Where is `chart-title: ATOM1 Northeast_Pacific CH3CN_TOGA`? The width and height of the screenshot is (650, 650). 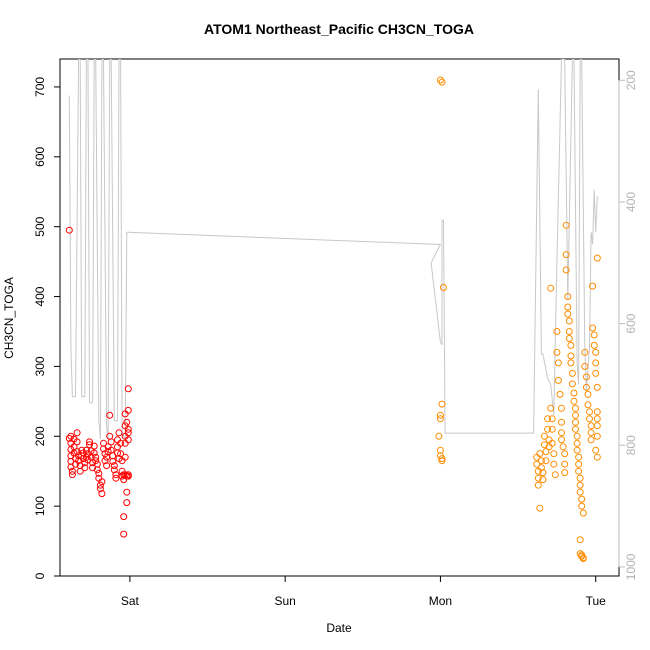 chart-title: ATOM1 Northeast_Pacific CH3CN_TOGA is located at coordinates (339, 29).